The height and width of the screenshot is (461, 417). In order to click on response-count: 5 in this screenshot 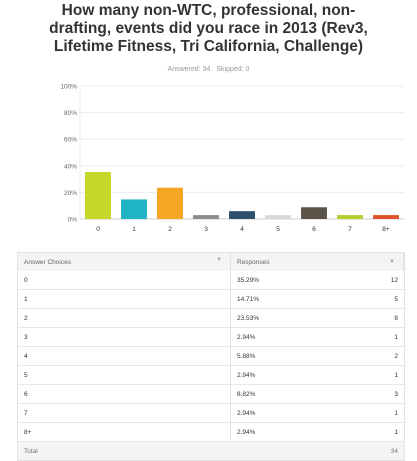, I will do `click(396, 299)`.